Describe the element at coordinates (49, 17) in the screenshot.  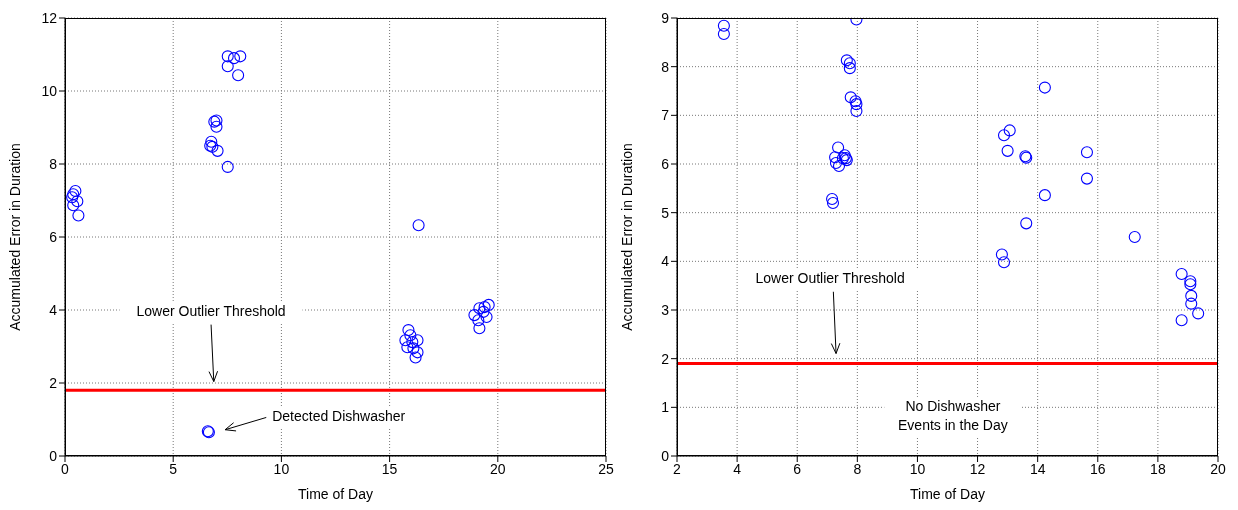
I see `y-tick-label: 12` at that location.